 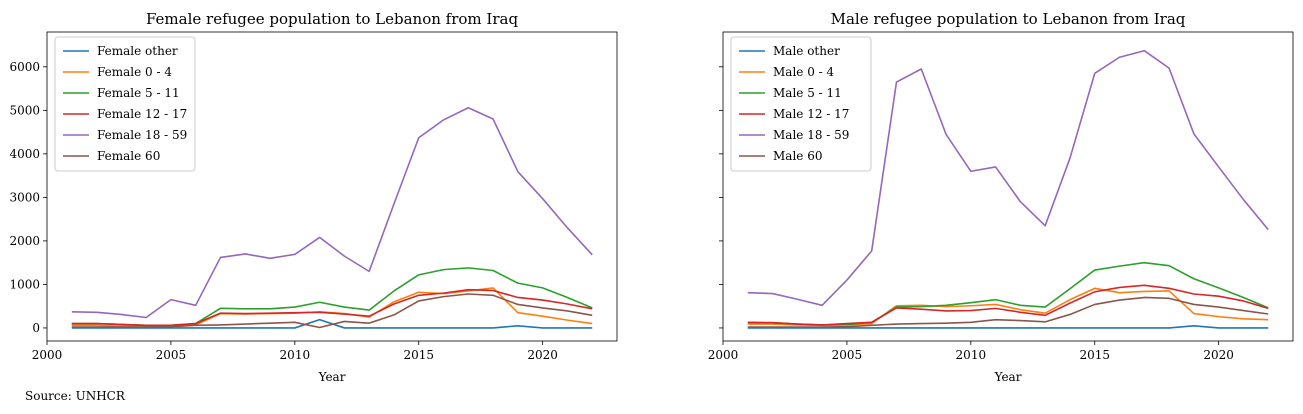 I want to click on legend-entry: Male 12 - 17, so click(x=811, y=114).